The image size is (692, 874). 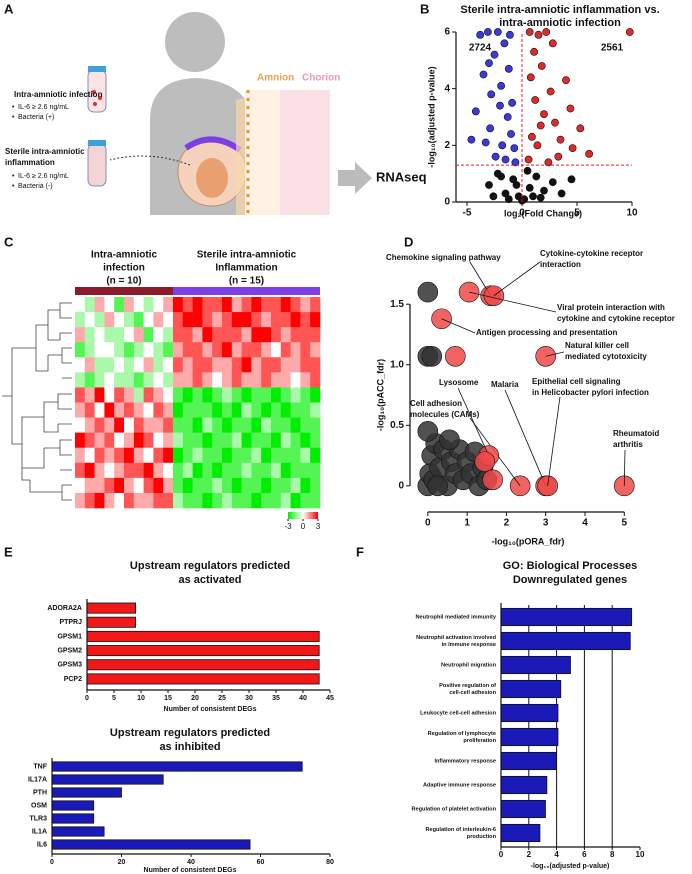 I want to click on point-label: Cytokine-cytokine receptor, so click(x=591, y=253).